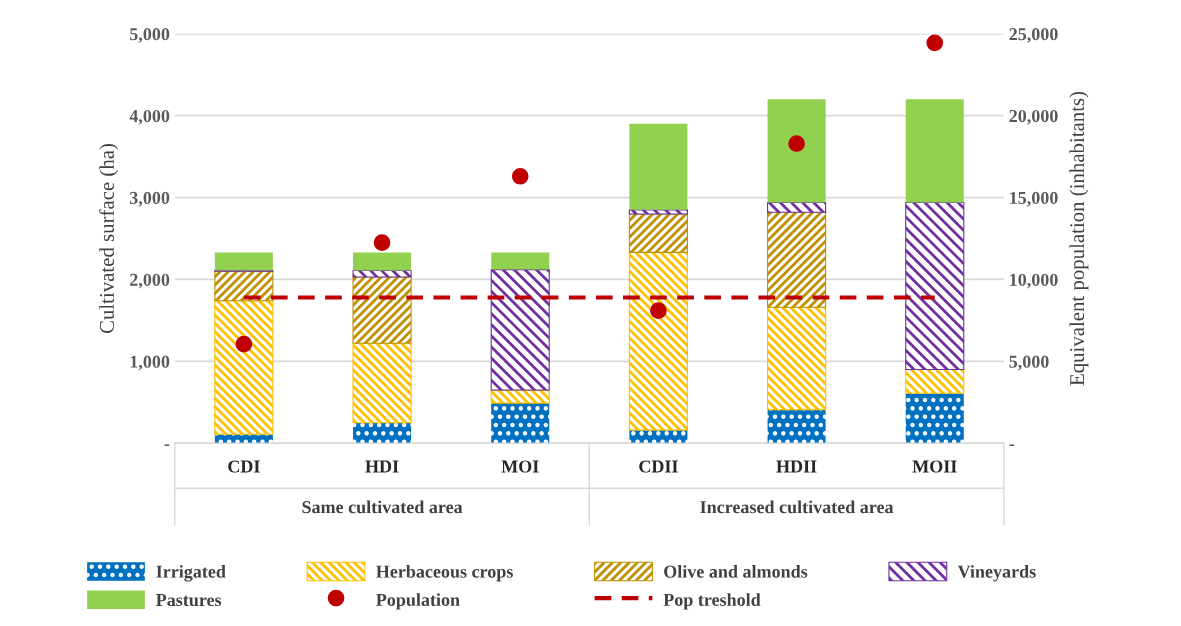  I want to click on legend-label: Pop treshold, so click(712, 601).